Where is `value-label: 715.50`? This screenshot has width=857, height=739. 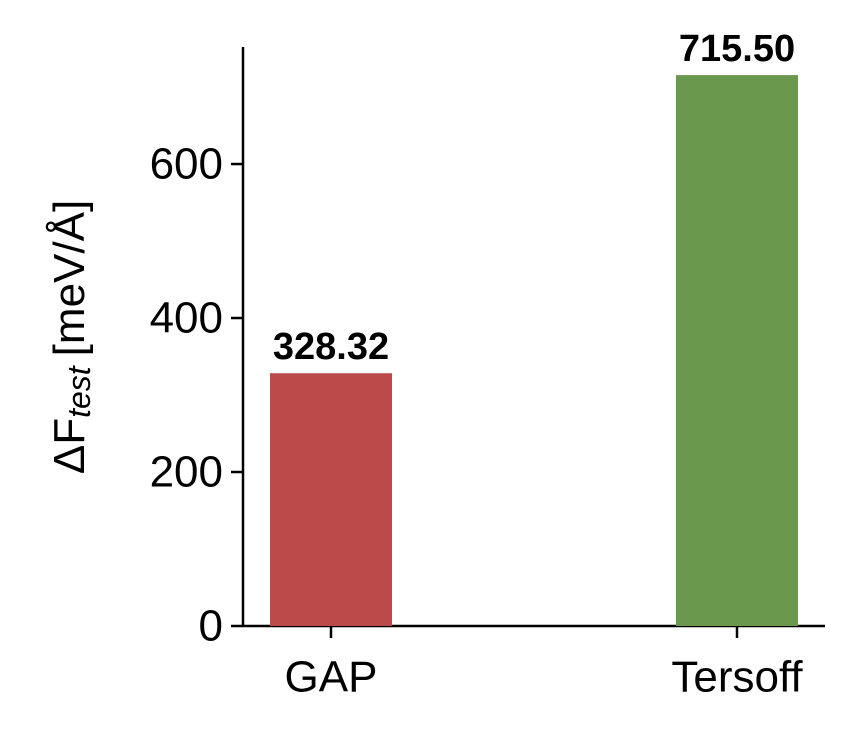
value-label: 715.50 is located at coordinates (737, 49).